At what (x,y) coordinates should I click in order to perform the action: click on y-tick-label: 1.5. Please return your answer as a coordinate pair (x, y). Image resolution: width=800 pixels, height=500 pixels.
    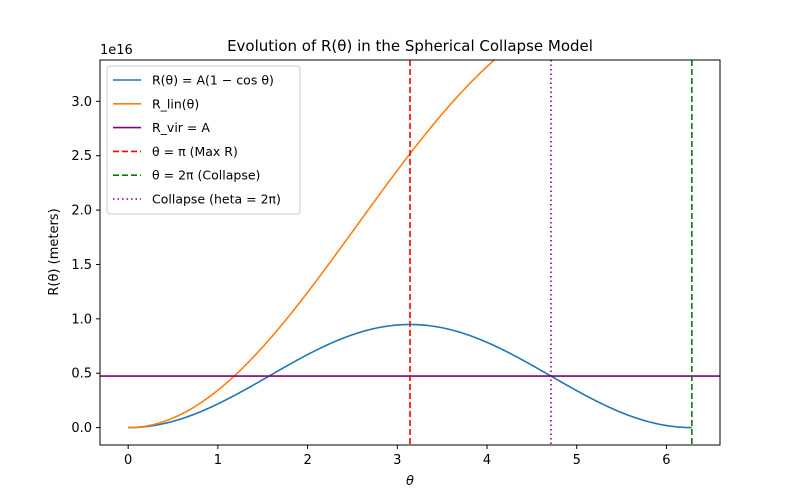
    Looking at the image, I should click on (81, 265).